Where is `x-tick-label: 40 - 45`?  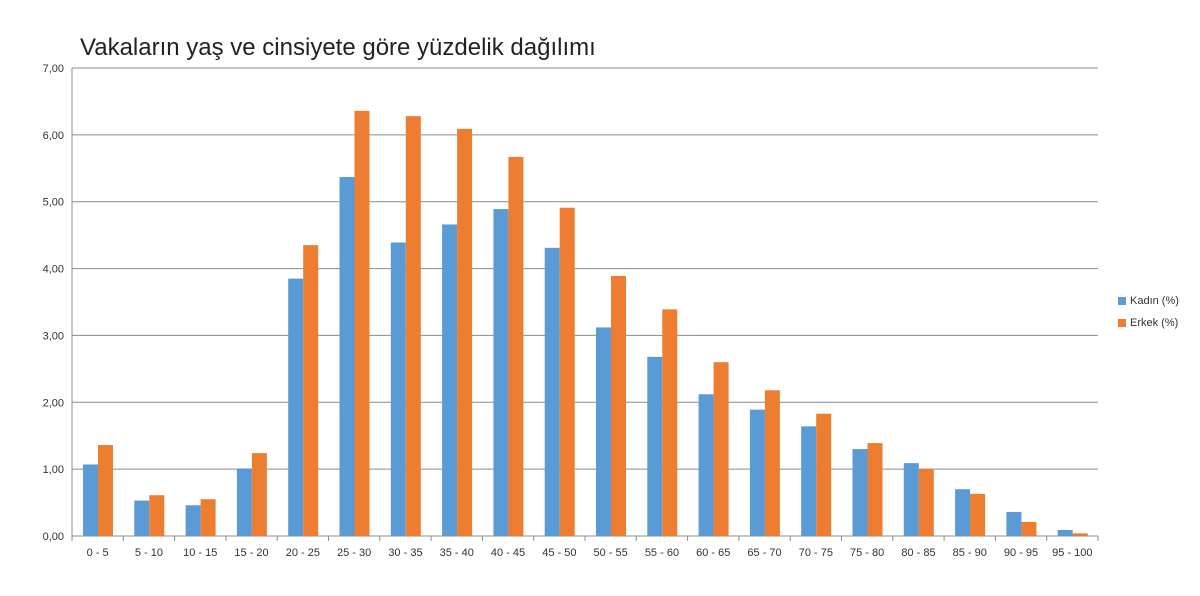 x-tick-label: 40 - 45 is located at coordinates (508, 553).